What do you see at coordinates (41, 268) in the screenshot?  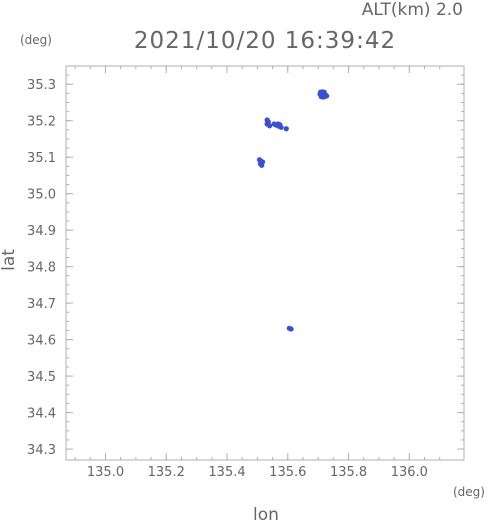 I see `y-tick-label: 34.8` at bounding box center [41, 268].